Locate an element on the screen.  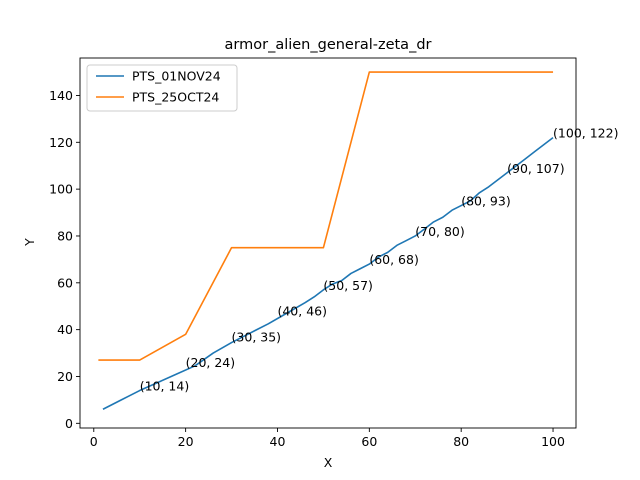
y-tick-label: 100 is located at coordinates (61, 189).